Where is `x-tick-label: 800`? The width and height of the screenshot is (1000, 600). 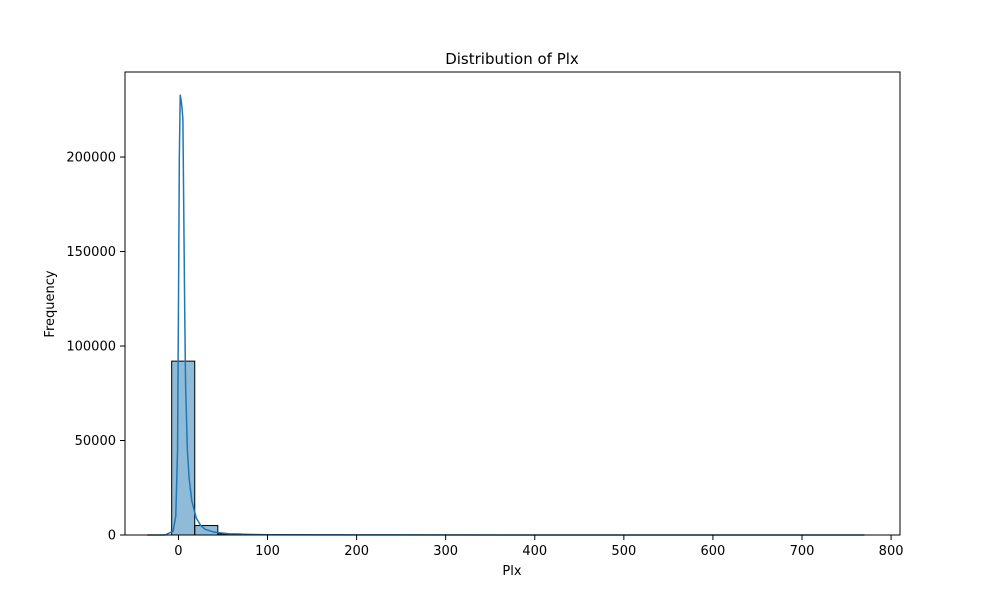
x-tick-label: 800 is located at coordinates (891, 551).